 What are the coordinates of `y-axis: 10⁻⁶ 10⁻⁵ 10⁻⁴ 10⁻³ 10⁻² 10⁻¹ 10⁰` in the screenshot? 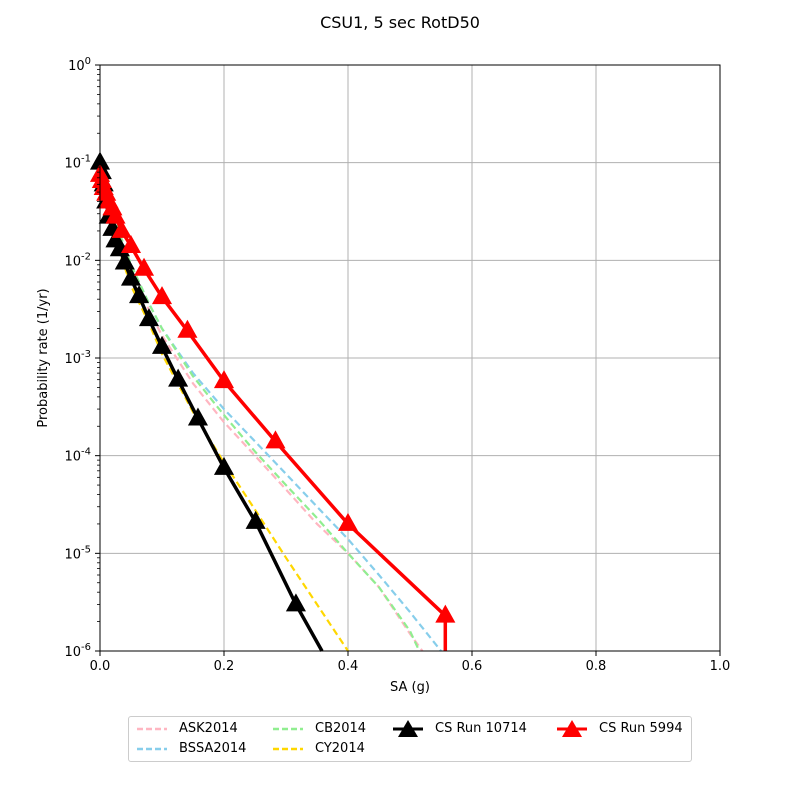 It's located at (82, 358).